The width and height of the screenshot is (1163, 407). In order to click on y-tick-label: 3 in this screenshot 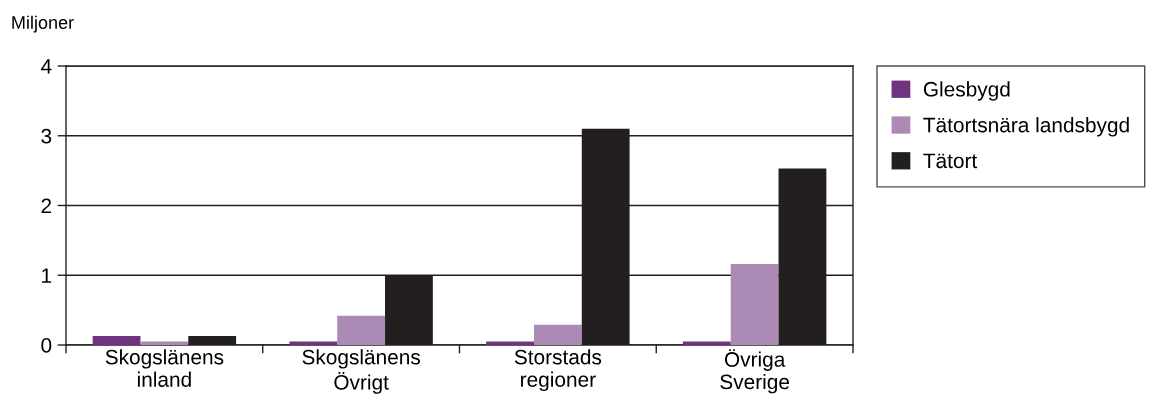, I will do `click(46, 136)`.